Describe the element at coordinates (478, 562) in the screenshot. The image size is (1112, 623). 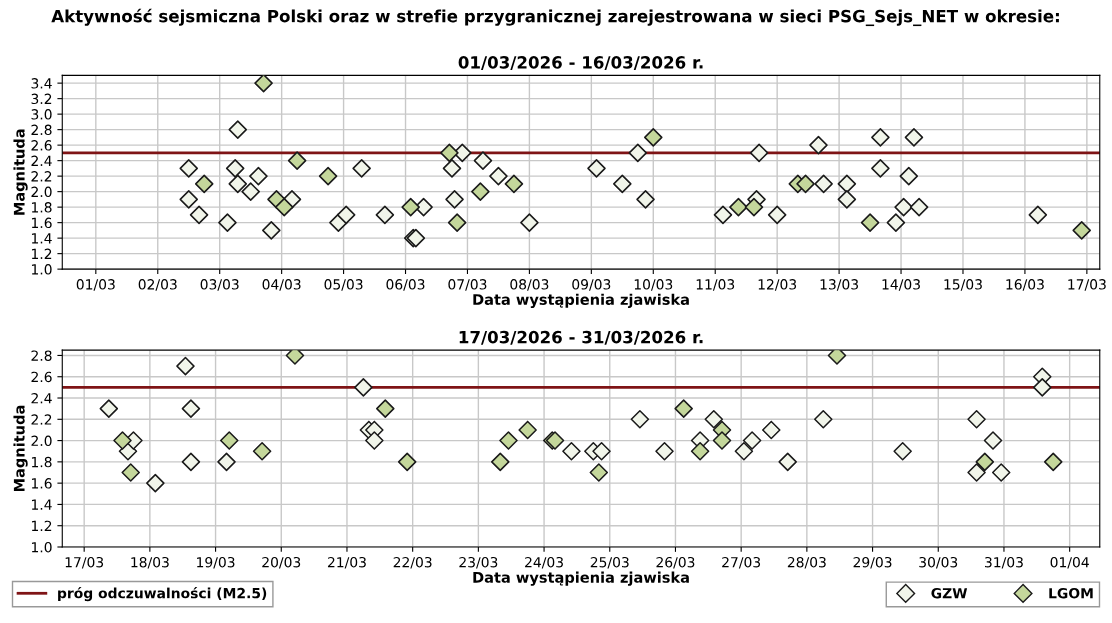
I see `x-tick-label: 23/03` at that location.